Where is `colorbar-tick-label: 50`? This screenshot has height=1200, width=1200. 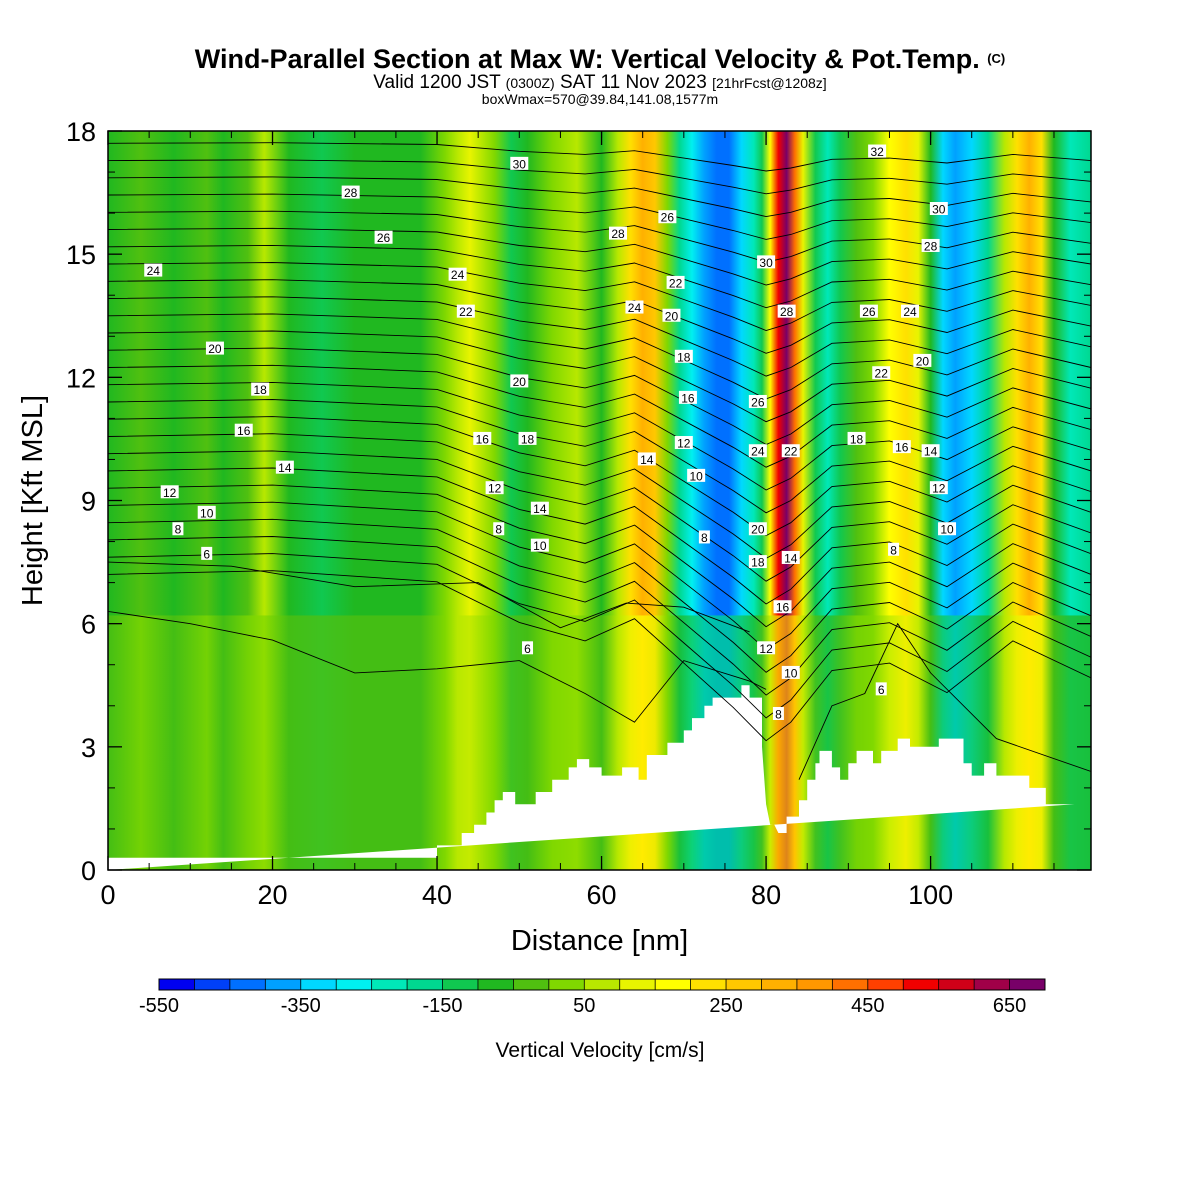 colorbar-tick-label: 50 is located at coordinates (584, 1006).